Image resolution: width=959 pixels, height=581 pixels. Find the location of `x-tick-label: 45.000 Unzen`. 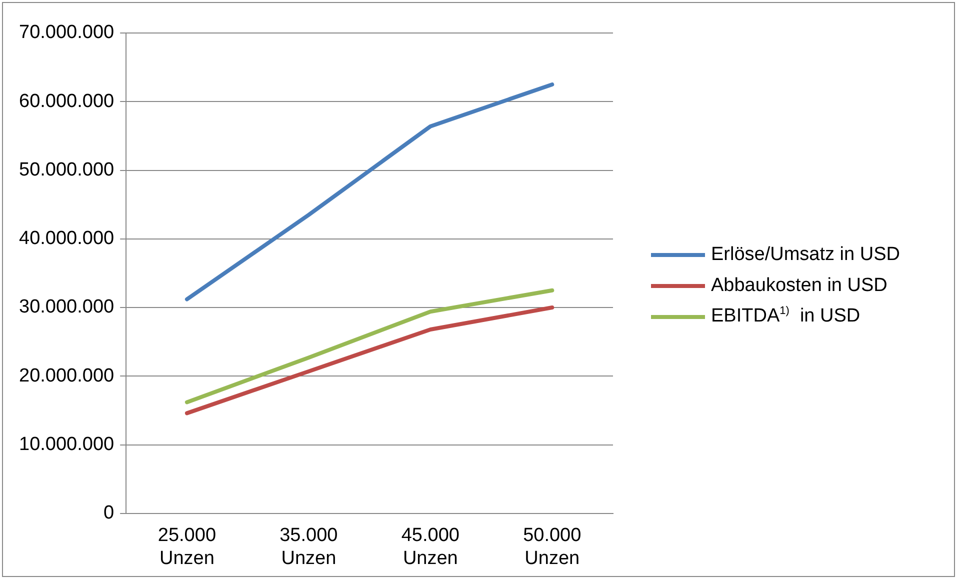

x-tick-label: 45.000 Unzen is located at coordinates (430, 547).